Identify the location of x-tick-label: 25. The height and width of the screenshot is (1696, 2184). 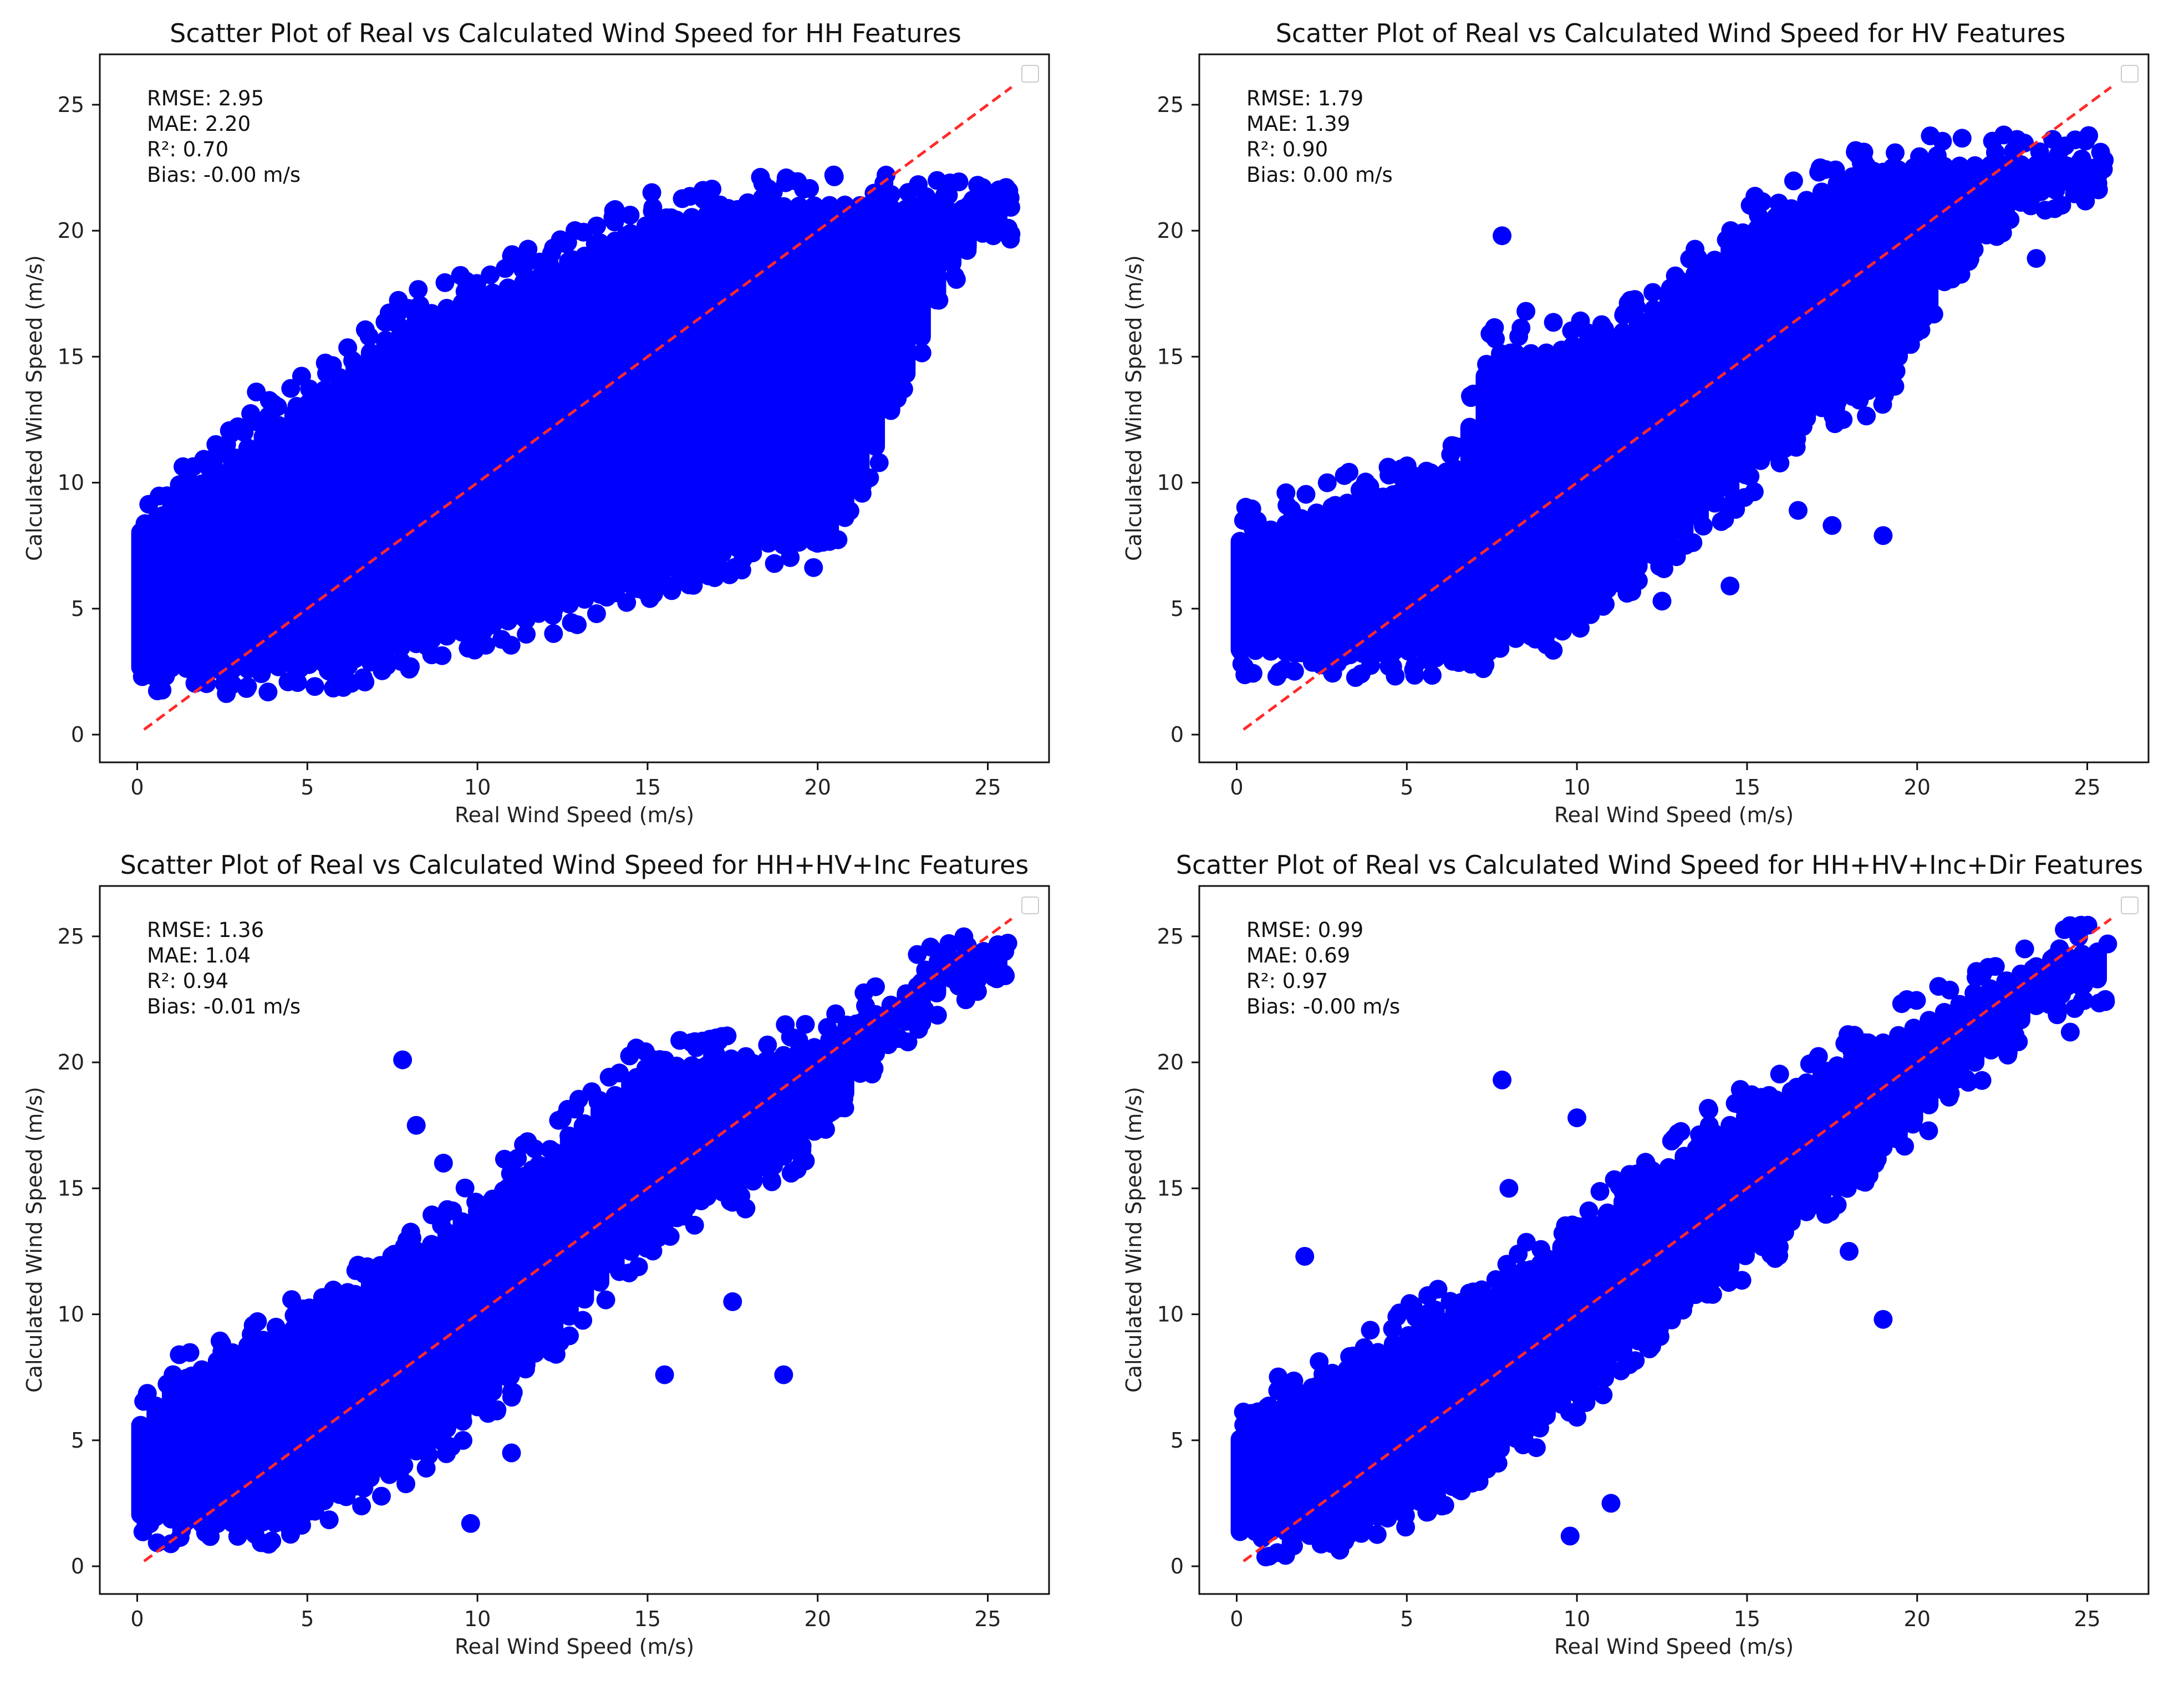
(988, 787).